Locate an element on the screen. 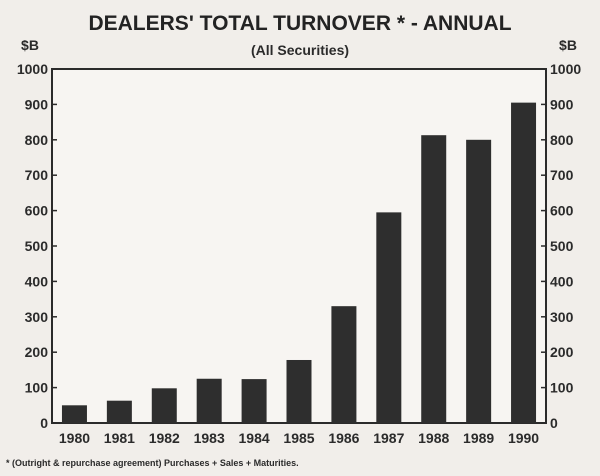 The height and width of the screenshot is (476, 600). x-tick-label: 1988 is located at coordinates (433, 438).